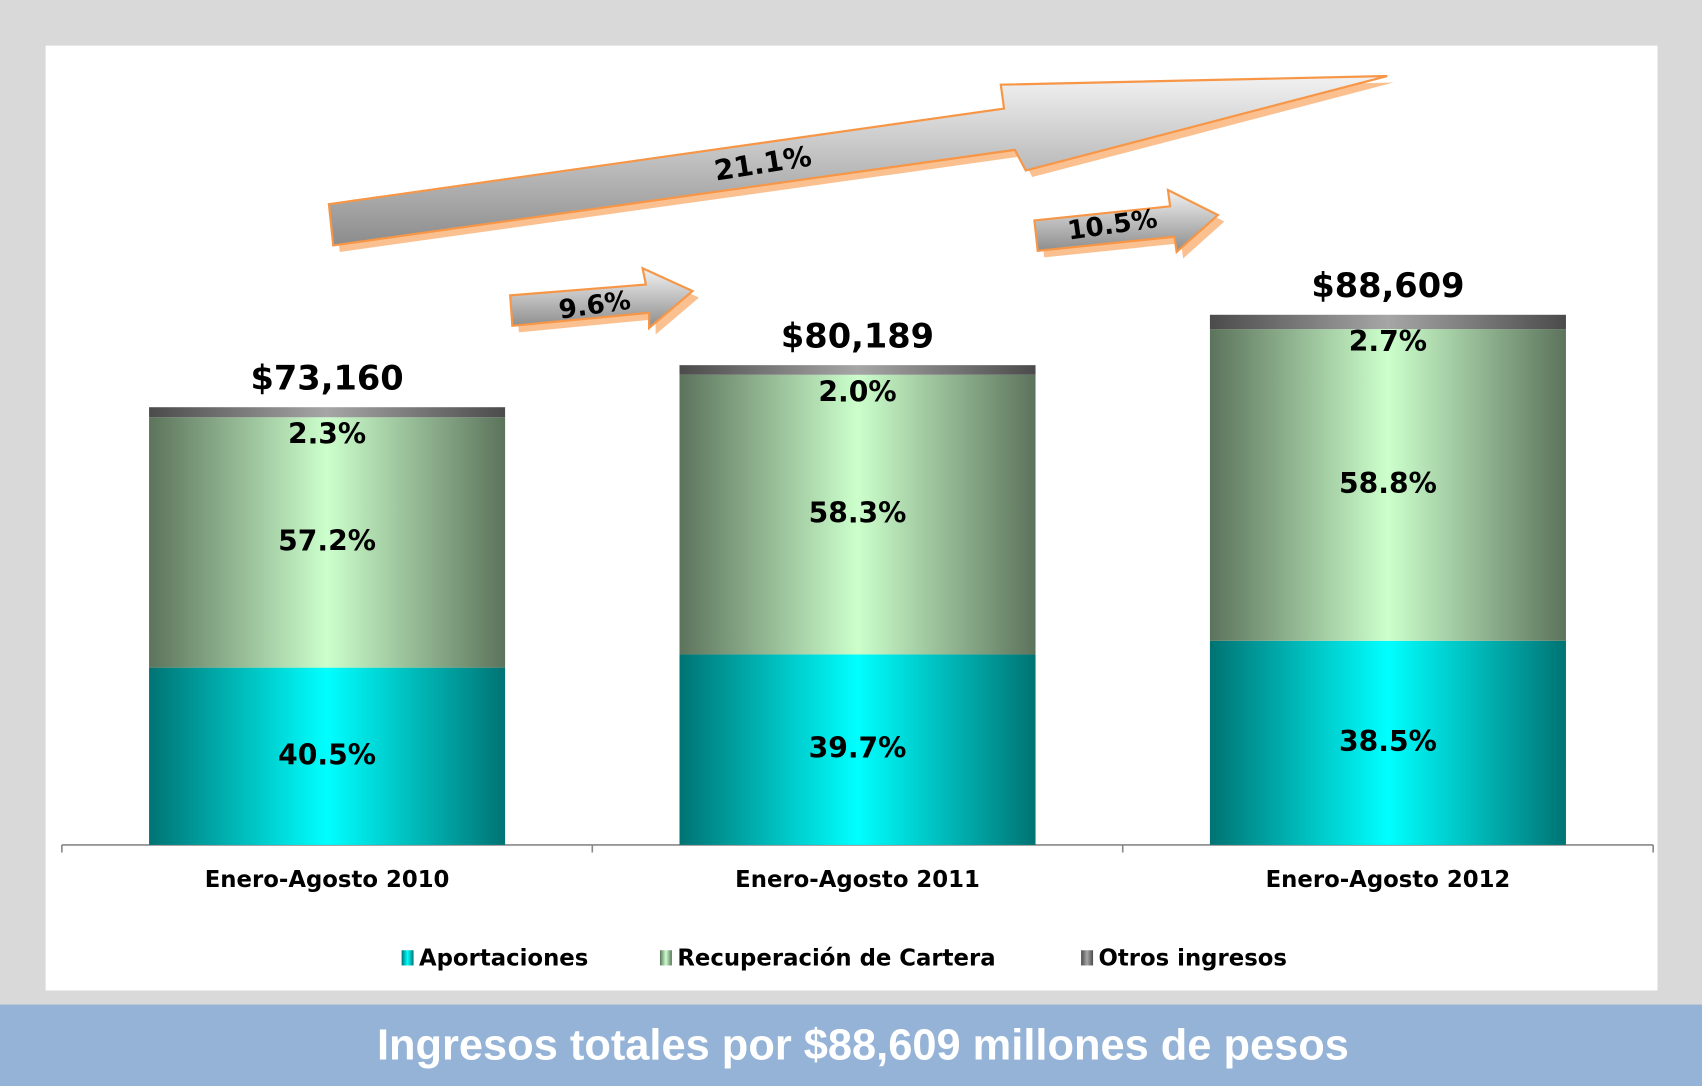 This screenshot has height=1086, width=1702. I want to click on data-label: 57.2%, so click(327, 540).